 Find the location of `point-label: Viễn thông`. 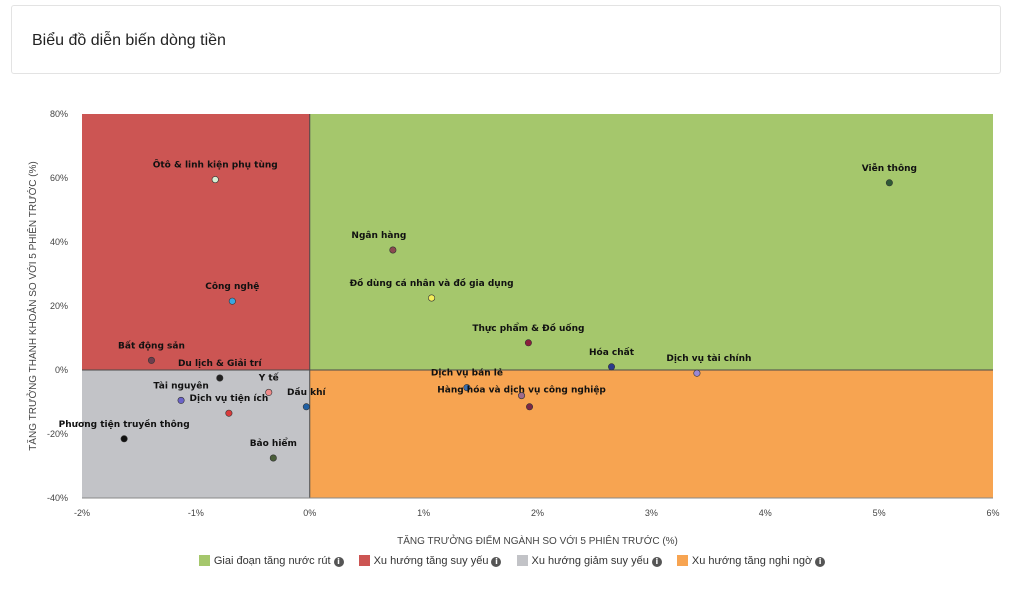

point-label: Viễn thông is located at coordinates (889, 168).